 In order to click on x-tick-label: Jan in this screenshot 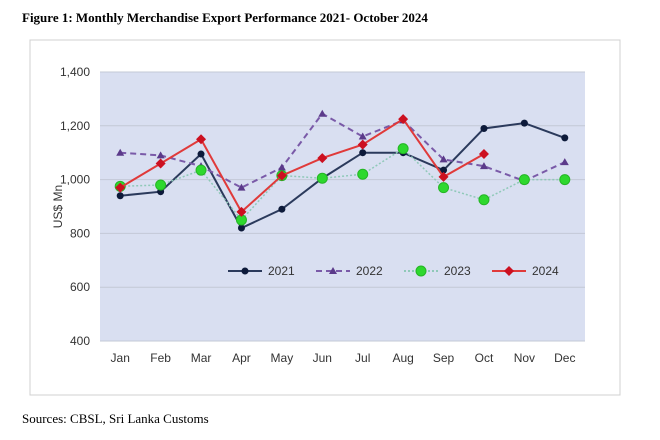, I will do `click(120, 358)`.